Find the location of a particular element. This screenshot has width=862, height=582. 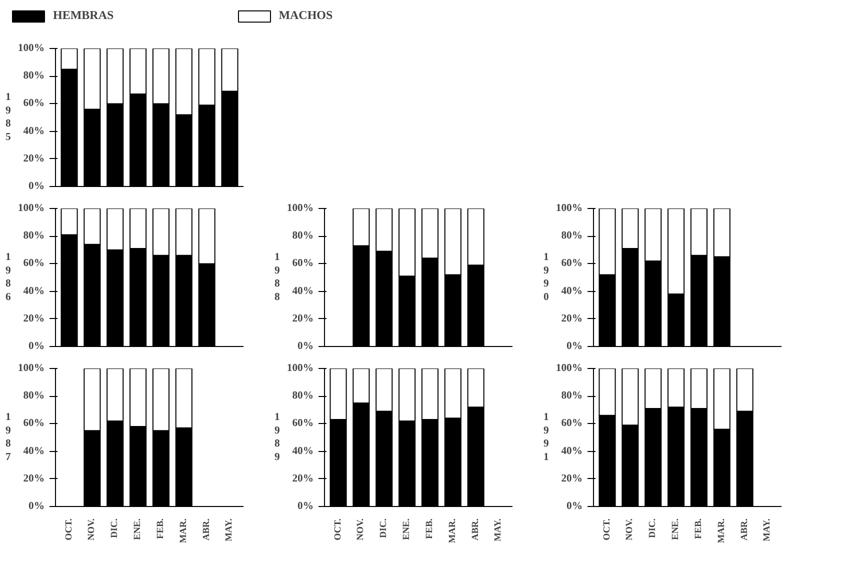

legend-label: MACHOS is located at coordinates (305, 15).